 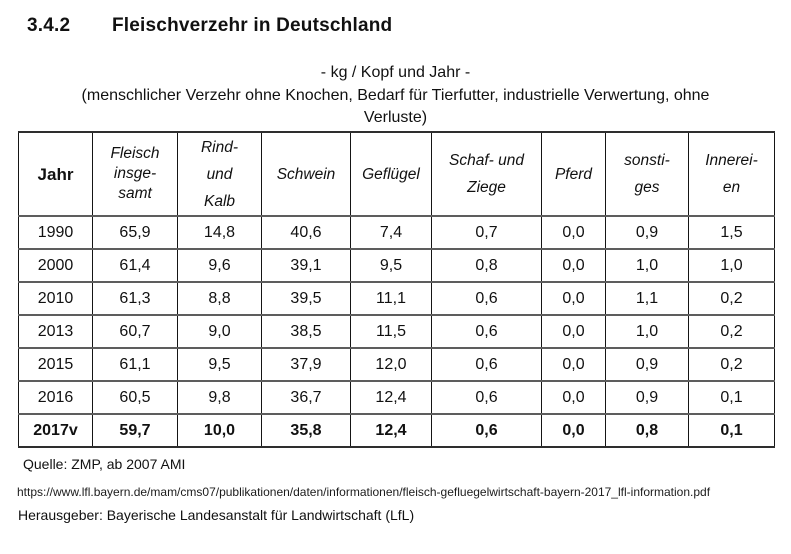 What do you see at coordinates (135, 364) in the screenshot?
I see `value-cell: 61,1` at bounding box center [135, 364].